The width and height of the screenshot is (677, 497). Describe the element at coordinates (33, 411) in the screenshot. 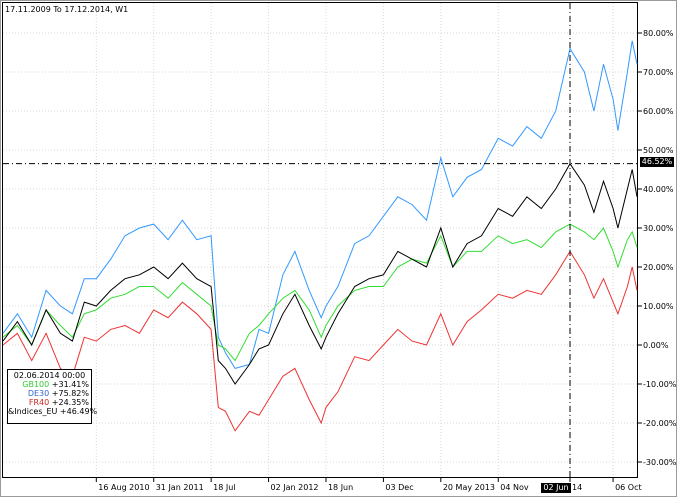

I see `legend-item-name: &Indices_EU` at that location.